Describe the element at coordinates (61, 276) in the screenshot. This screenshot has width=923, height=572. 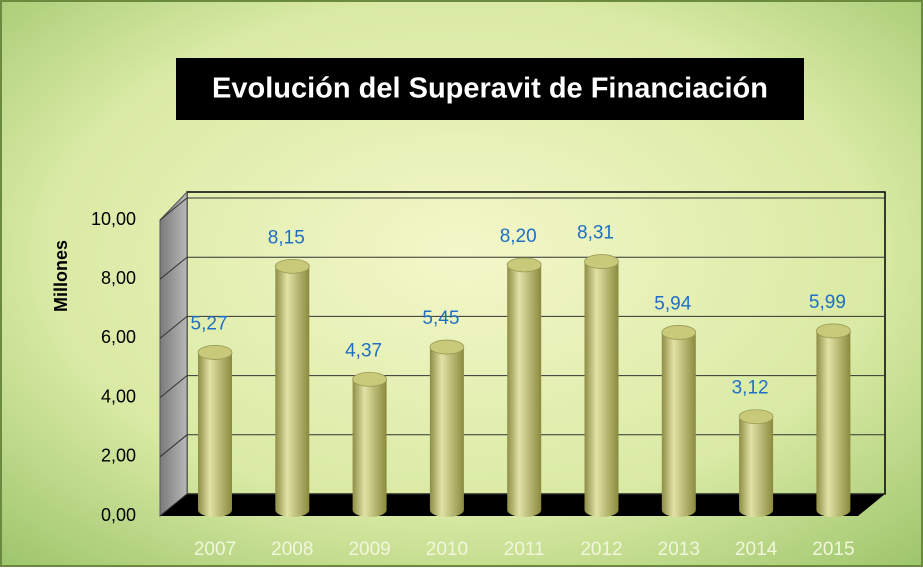
I see `y-axis-label: Millones` at that location.